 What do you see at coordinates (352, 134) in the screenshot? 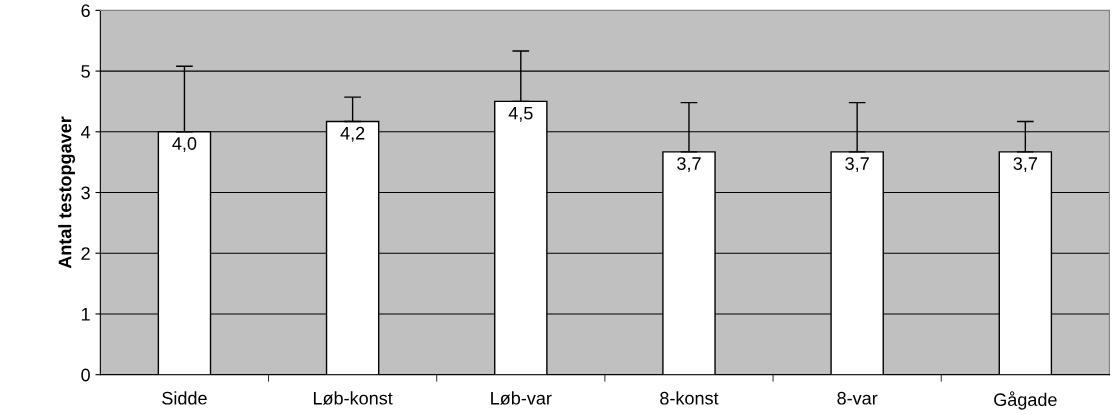
I see `data-label: 4,2` at bounding box center [352, 134].